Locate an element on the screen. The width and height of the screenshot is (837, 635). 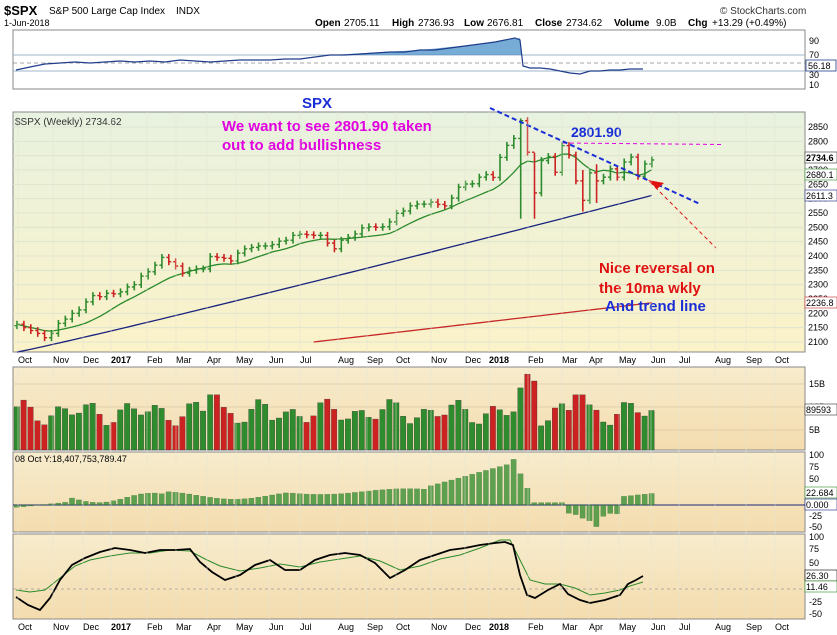
stoch-tick: -50 is located at coordinates (815, 614).